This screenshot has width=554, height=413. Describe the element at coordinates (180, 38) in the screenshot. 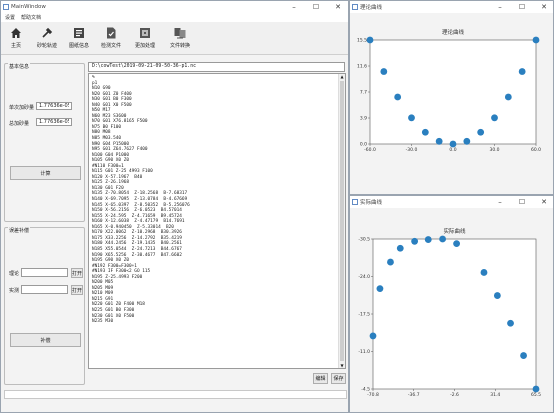

I see `toolbar-convert-button: 文件转换` at that location.